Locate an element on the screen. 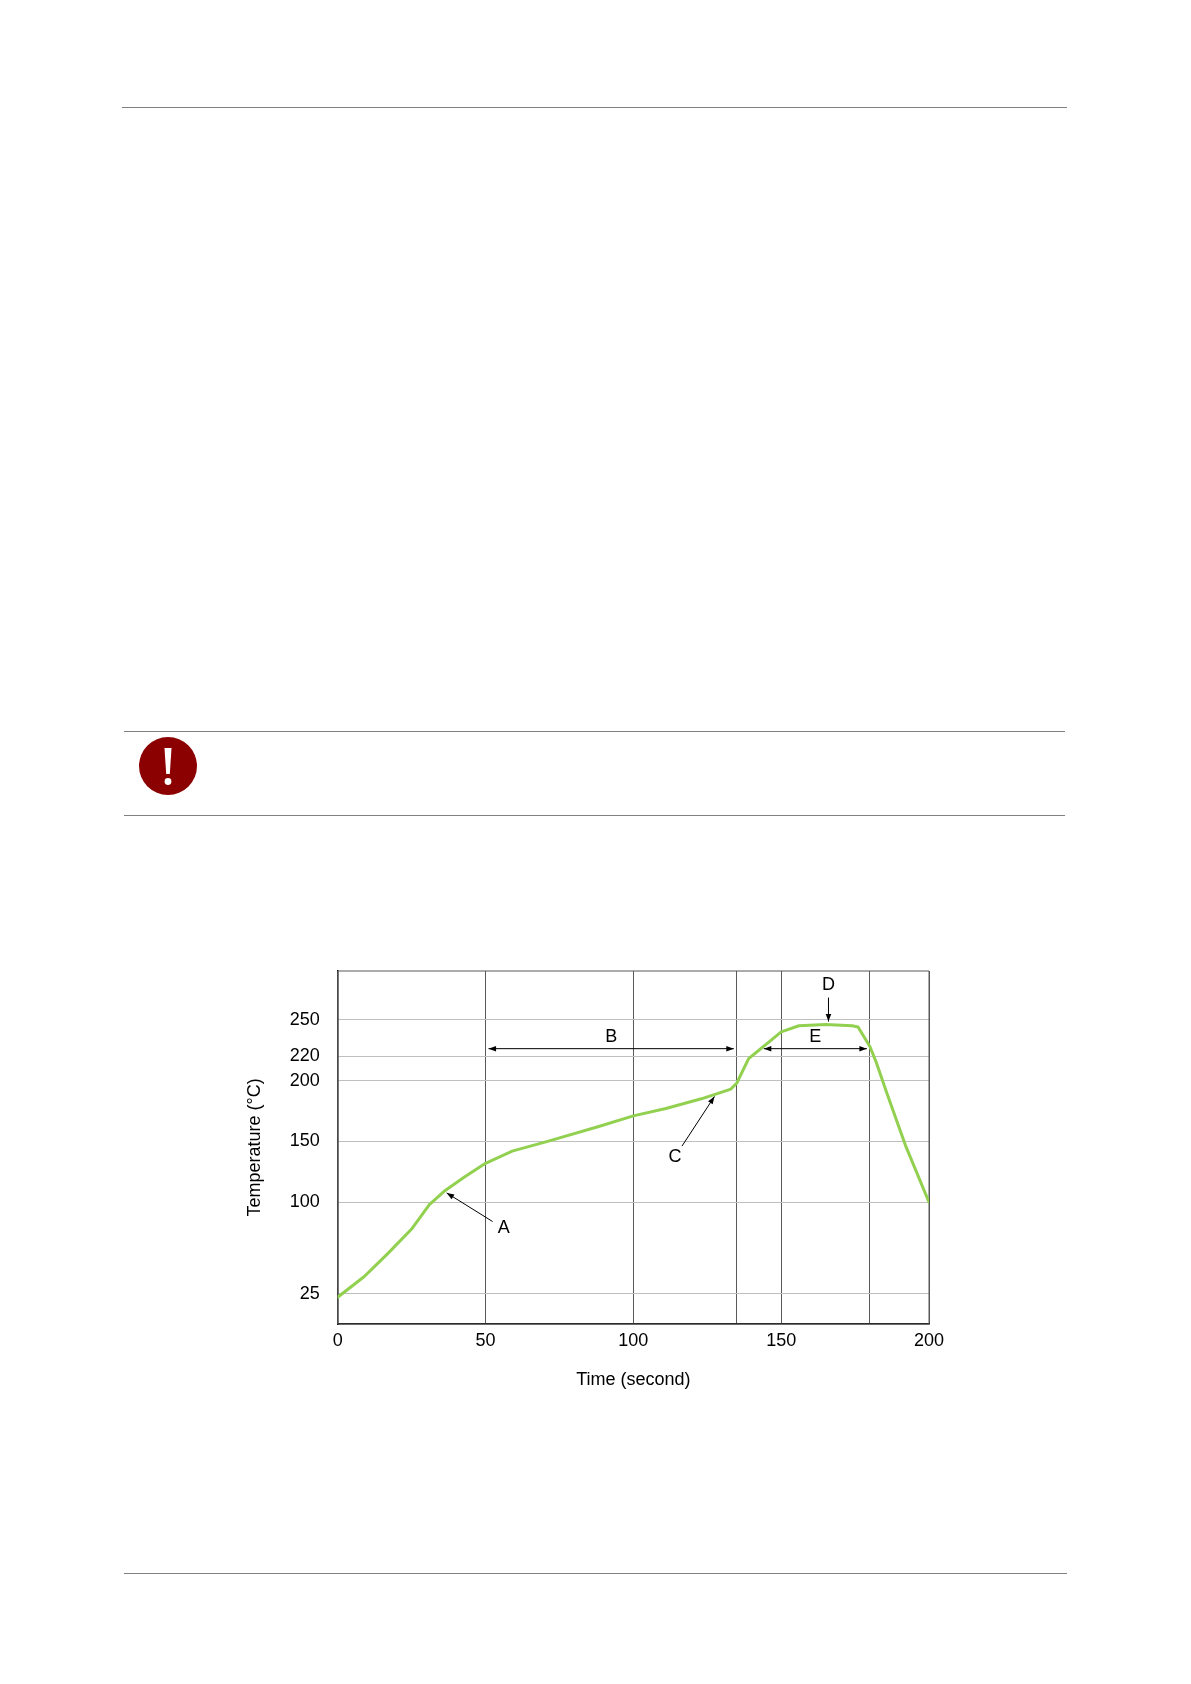 The height and width of the screenshot is (1684, 1191). y-tick-label: 25 is located at coordinates (309, 1292).